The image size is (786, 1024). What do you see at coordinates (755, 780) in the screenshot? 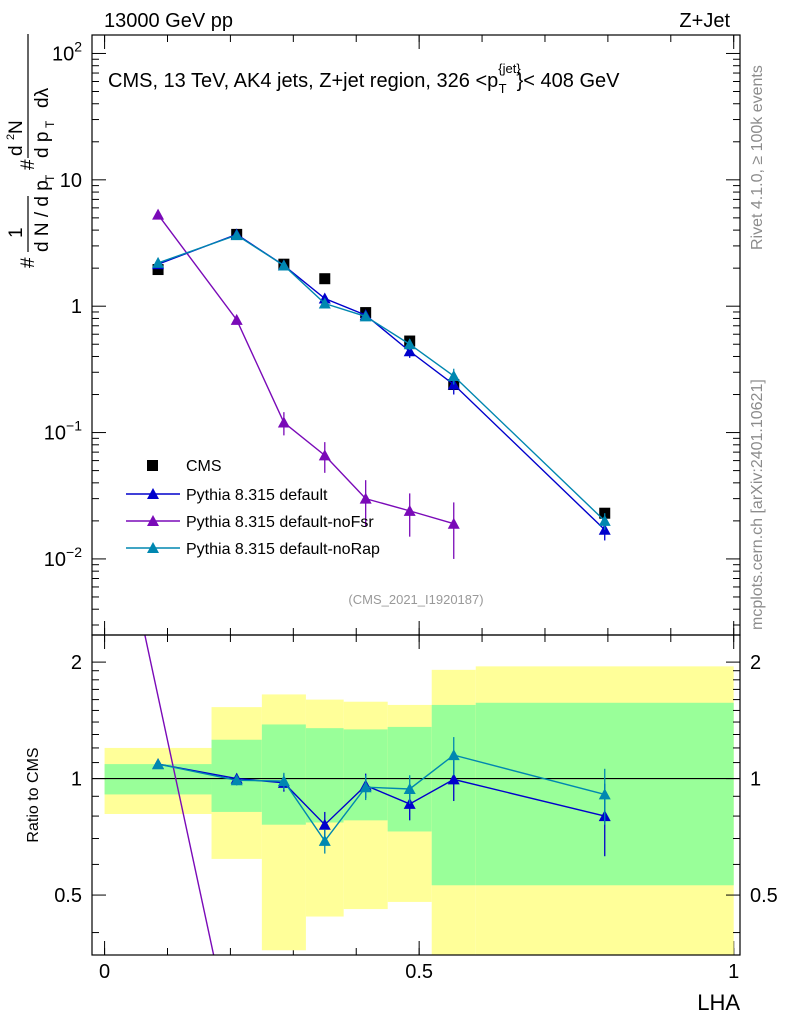
I see `ratio-y-tick-label-right: 1` at bounding box center [755, 780].